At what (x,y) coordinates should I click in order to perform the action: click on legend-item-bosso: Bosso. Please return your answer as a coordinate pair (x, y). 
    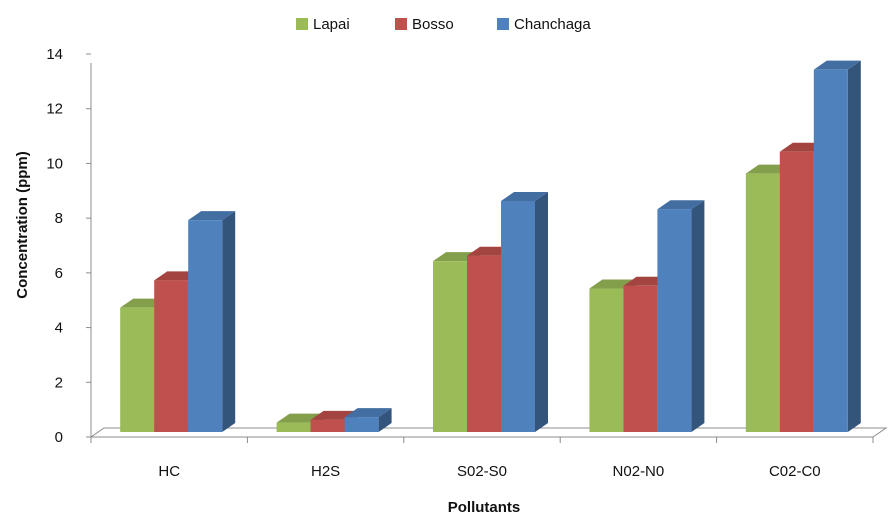
    Looking at the image, I should click on (424, 24).